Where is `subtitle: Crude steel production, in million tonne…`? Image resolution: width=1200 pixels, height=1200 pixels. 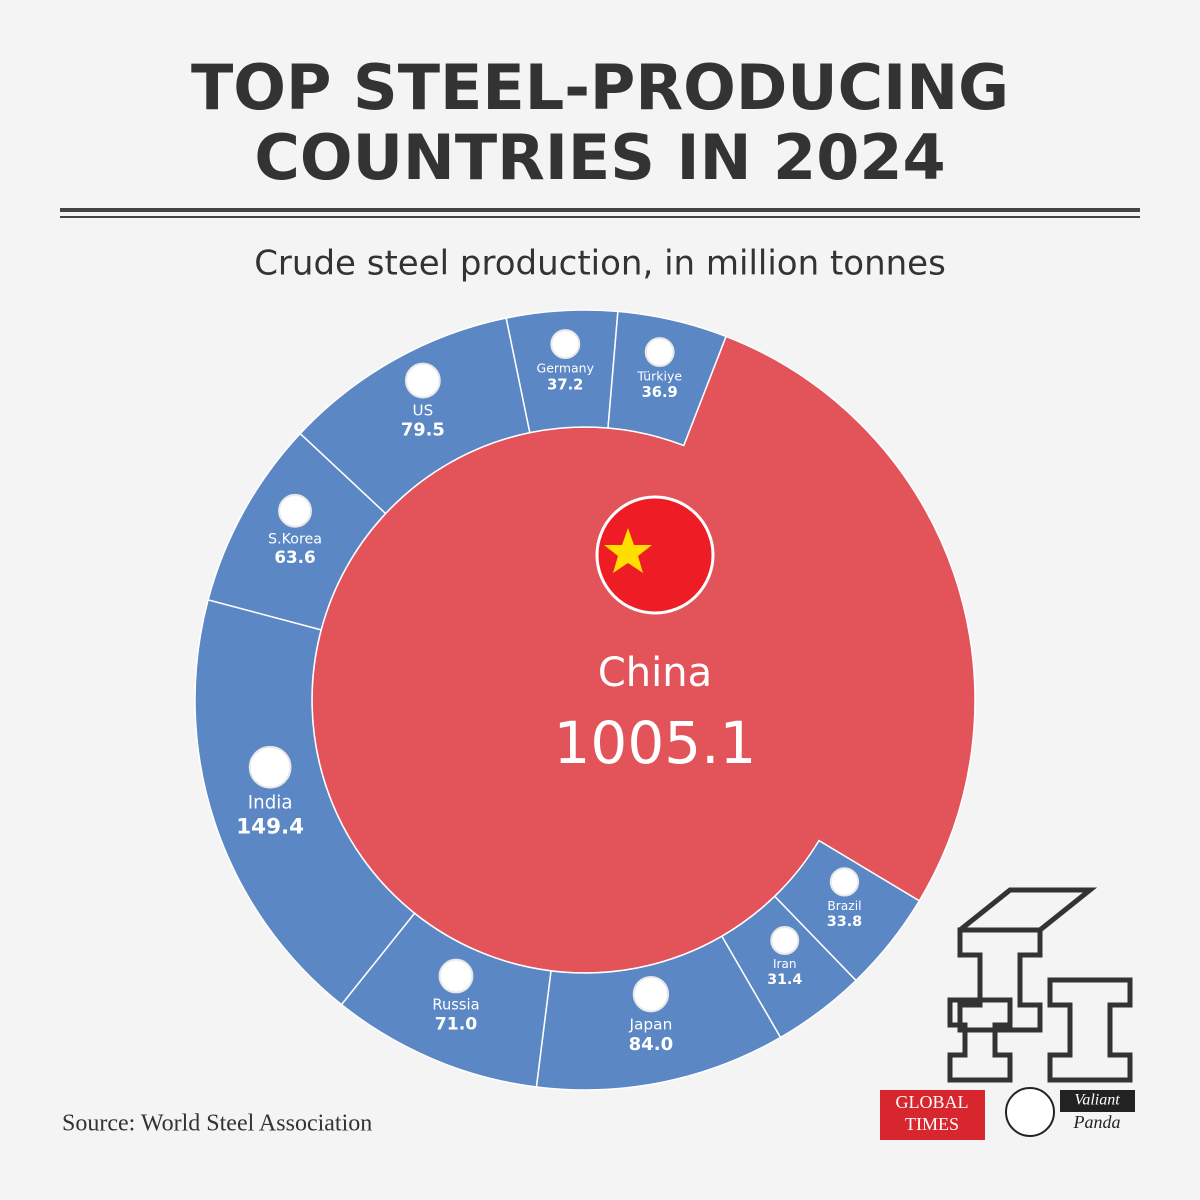 subtitle: Crude steel production, in million tonne… is located at coordinates (600, 264).